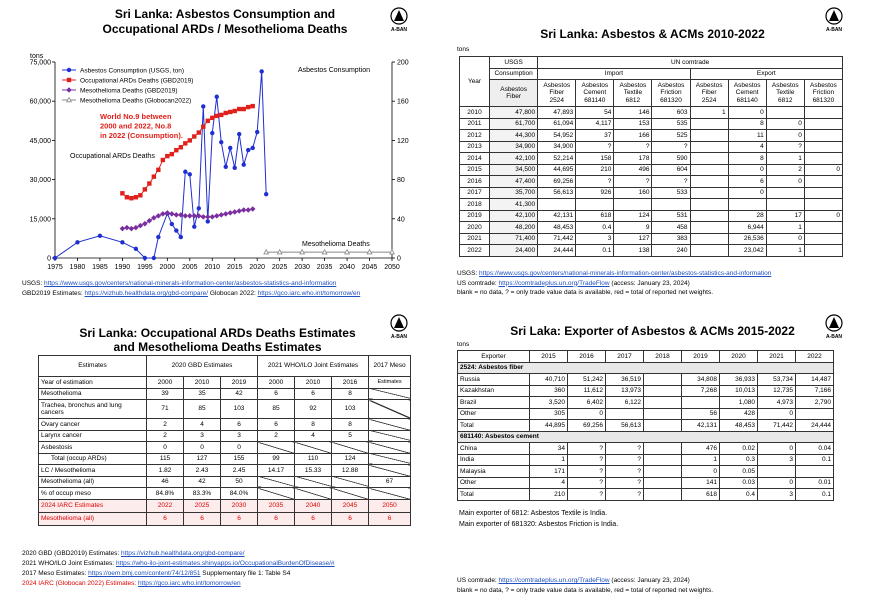 Image resolution: width=870 pixels, height=615 pixels. What do you see at coordinates (649, 580) in the screenshot?
I see `source-label: (access: January 23, 2024)` at bounding box center [649, 580].